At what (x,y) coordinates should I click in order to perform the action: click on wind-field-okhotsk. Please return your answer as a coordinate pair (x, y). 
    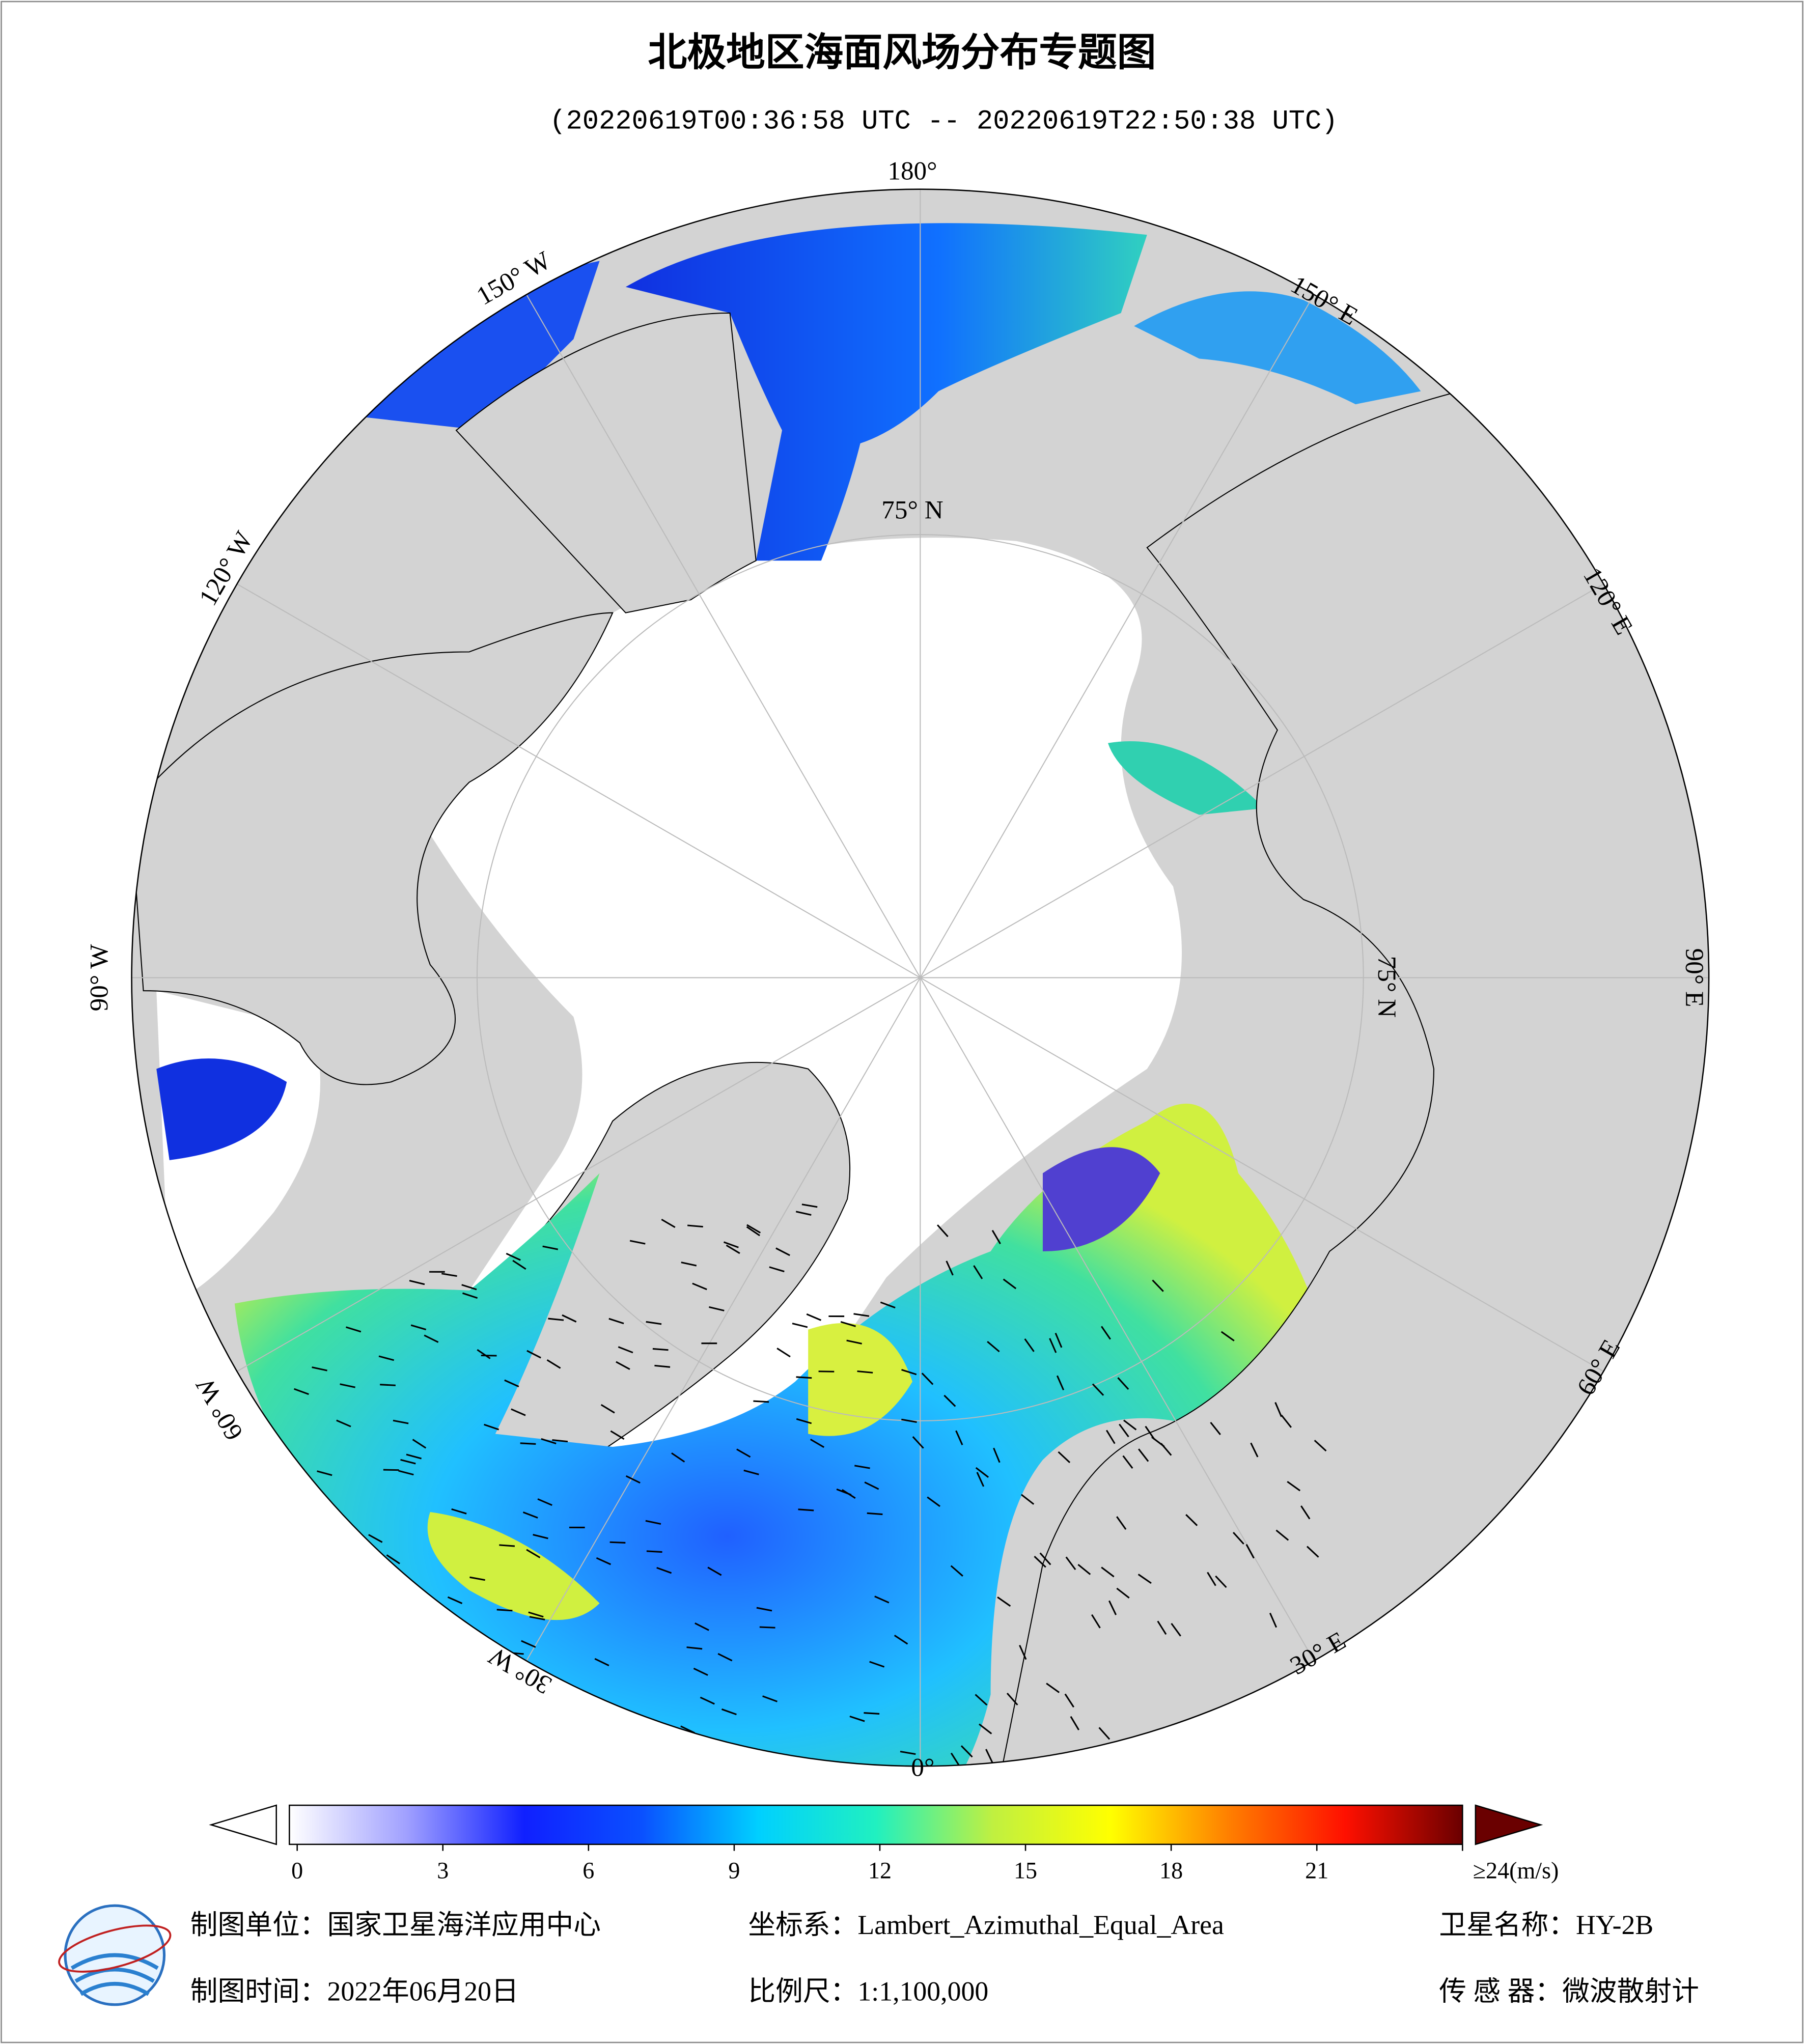
    Looking at the image, I should click on (1277, 348).